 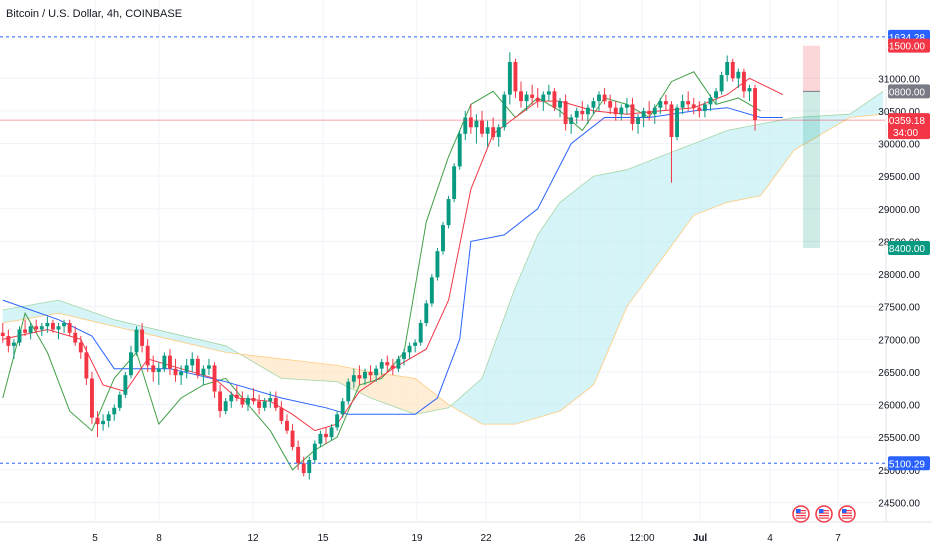 I want to click on time-axis: 5 8 12 15 19 22 26 12:00 Jul 4 7, so click(x=466, y=532).